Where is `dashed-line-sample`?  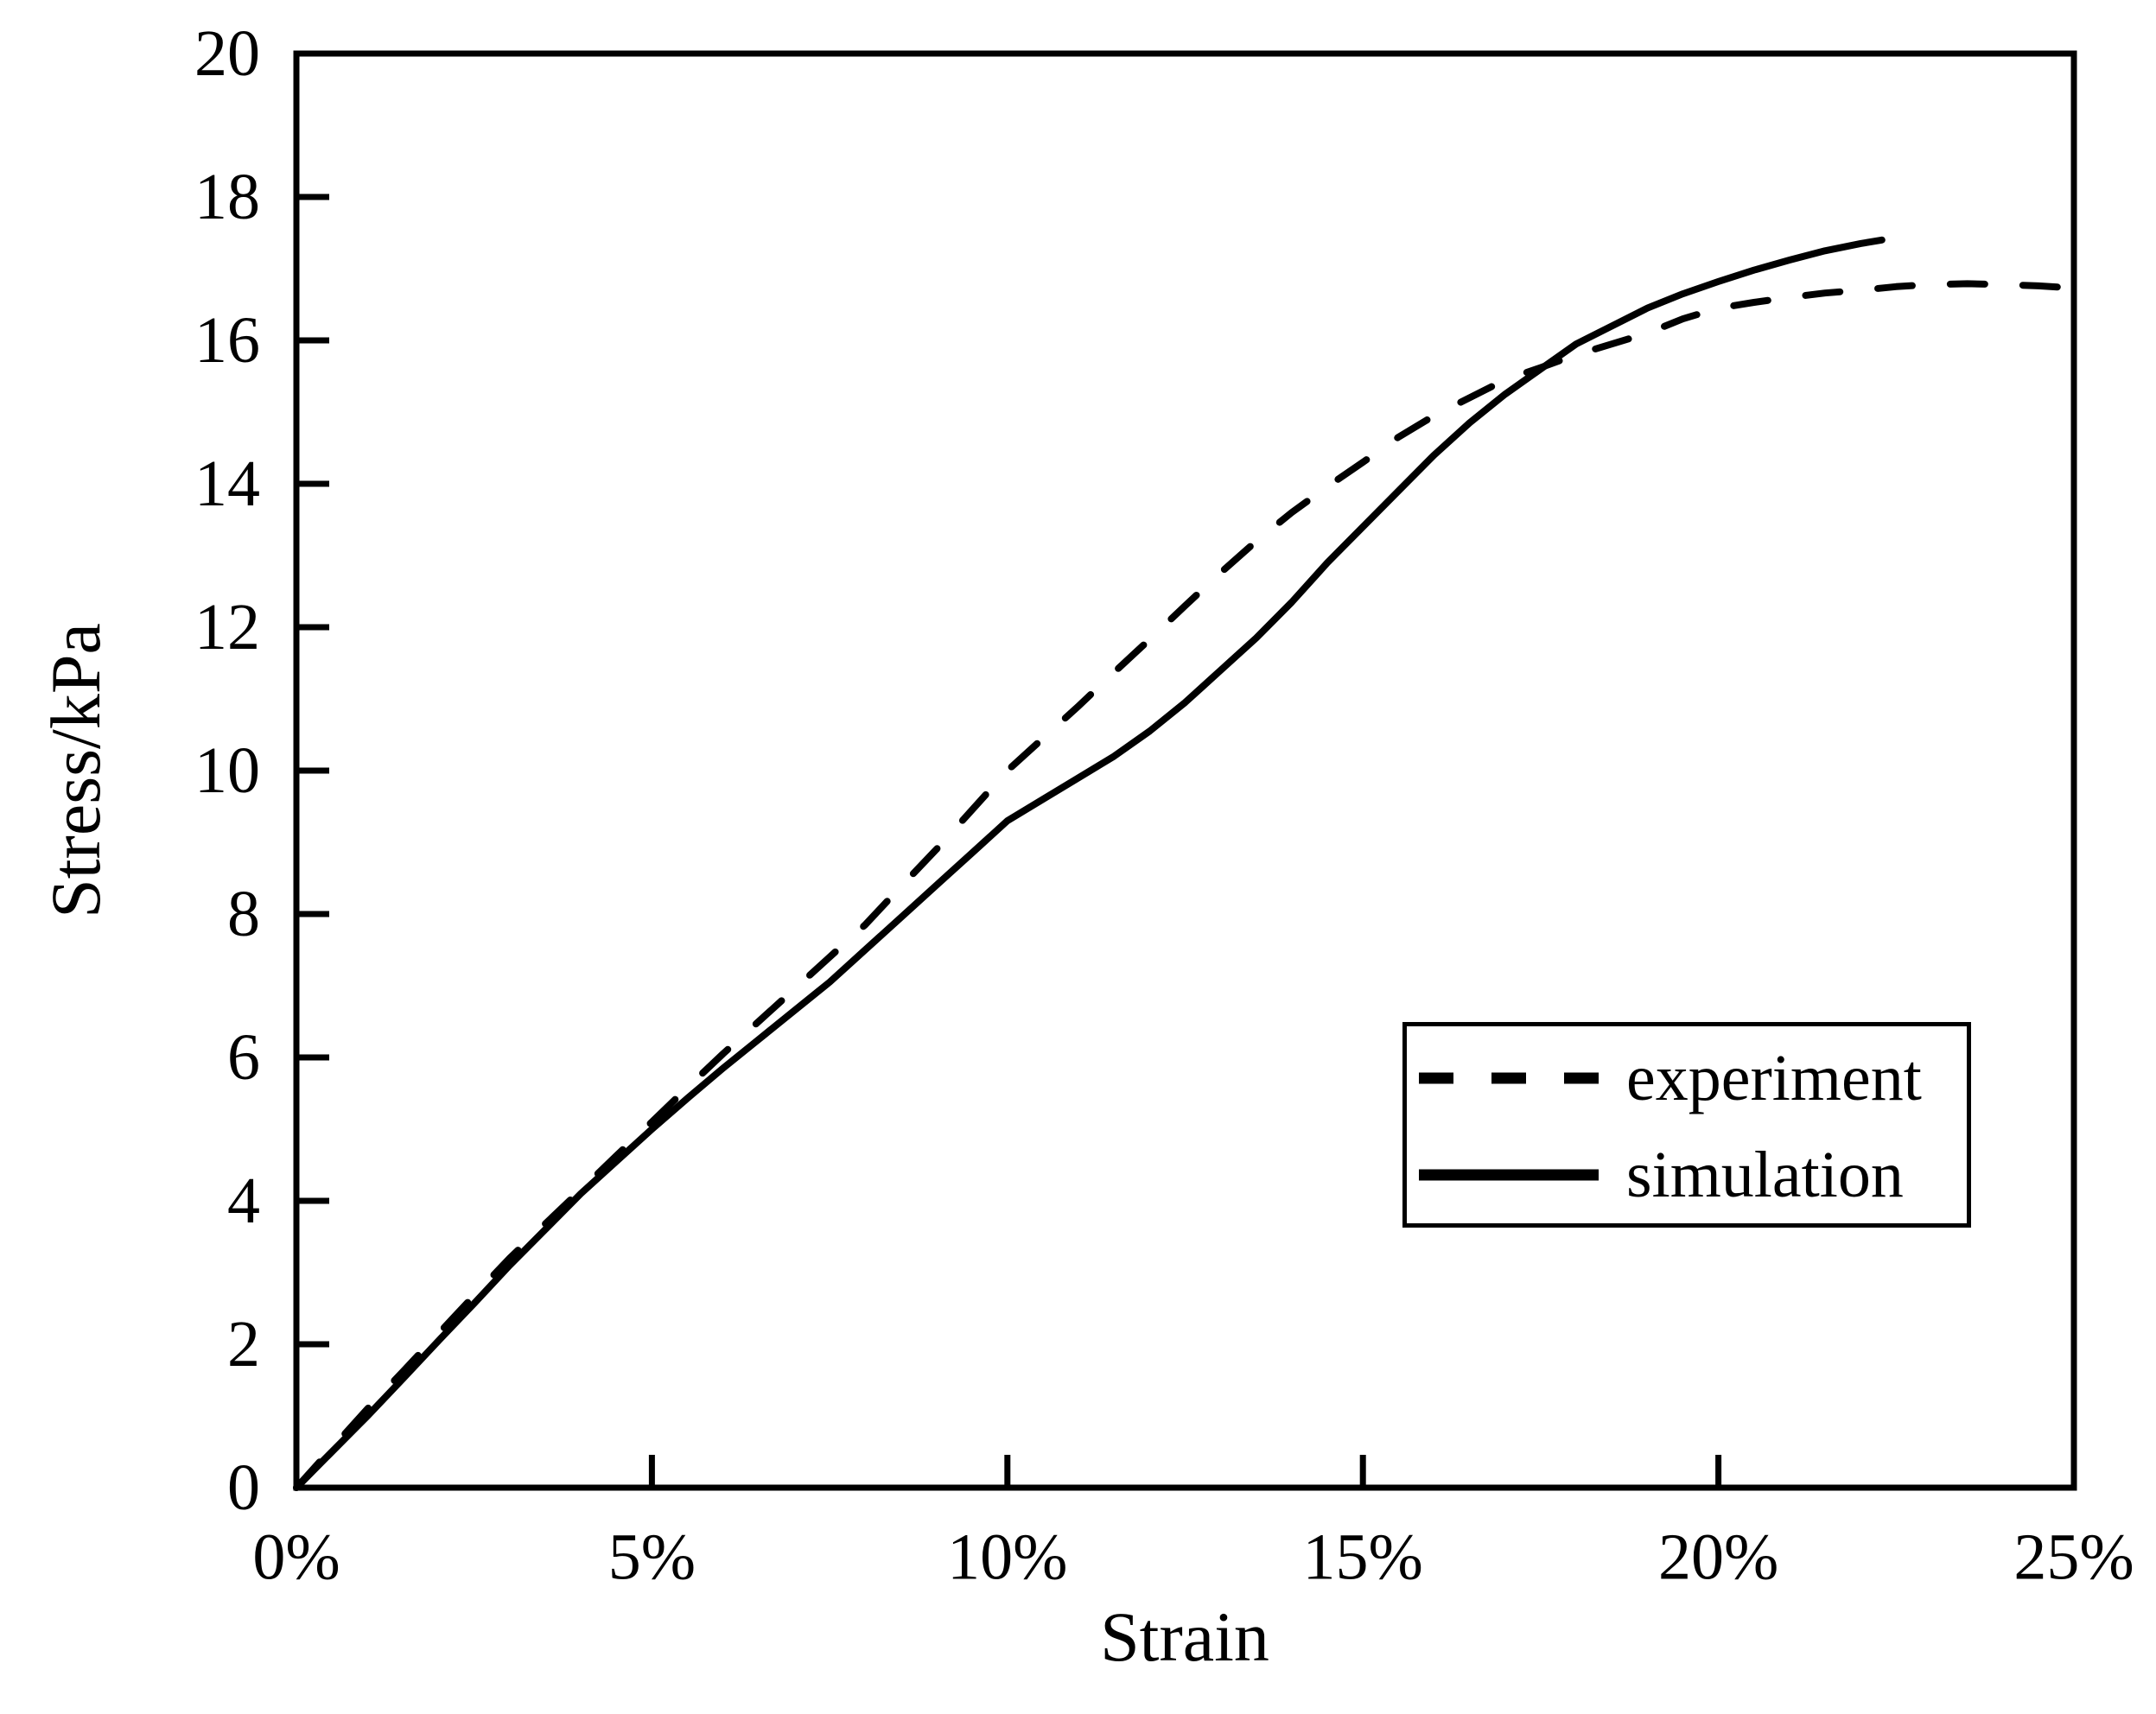 dashed-line-sample is located at coordinates (1509, 1078).